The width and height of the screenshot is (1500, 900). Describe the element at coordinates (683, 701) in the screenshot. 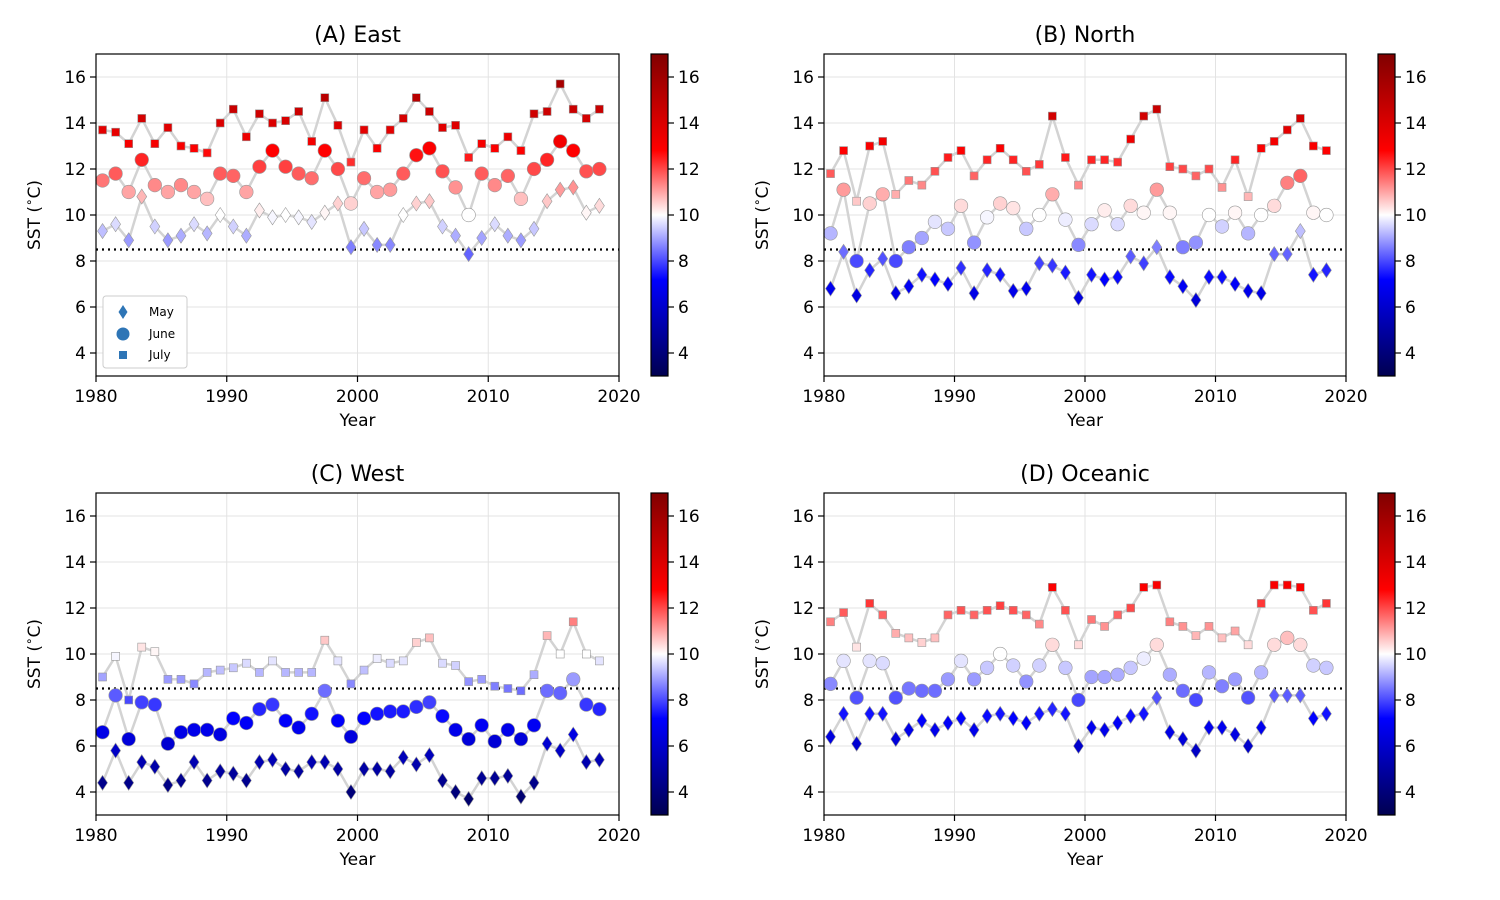

I see `colorbar-tick-label: 8` at that location.